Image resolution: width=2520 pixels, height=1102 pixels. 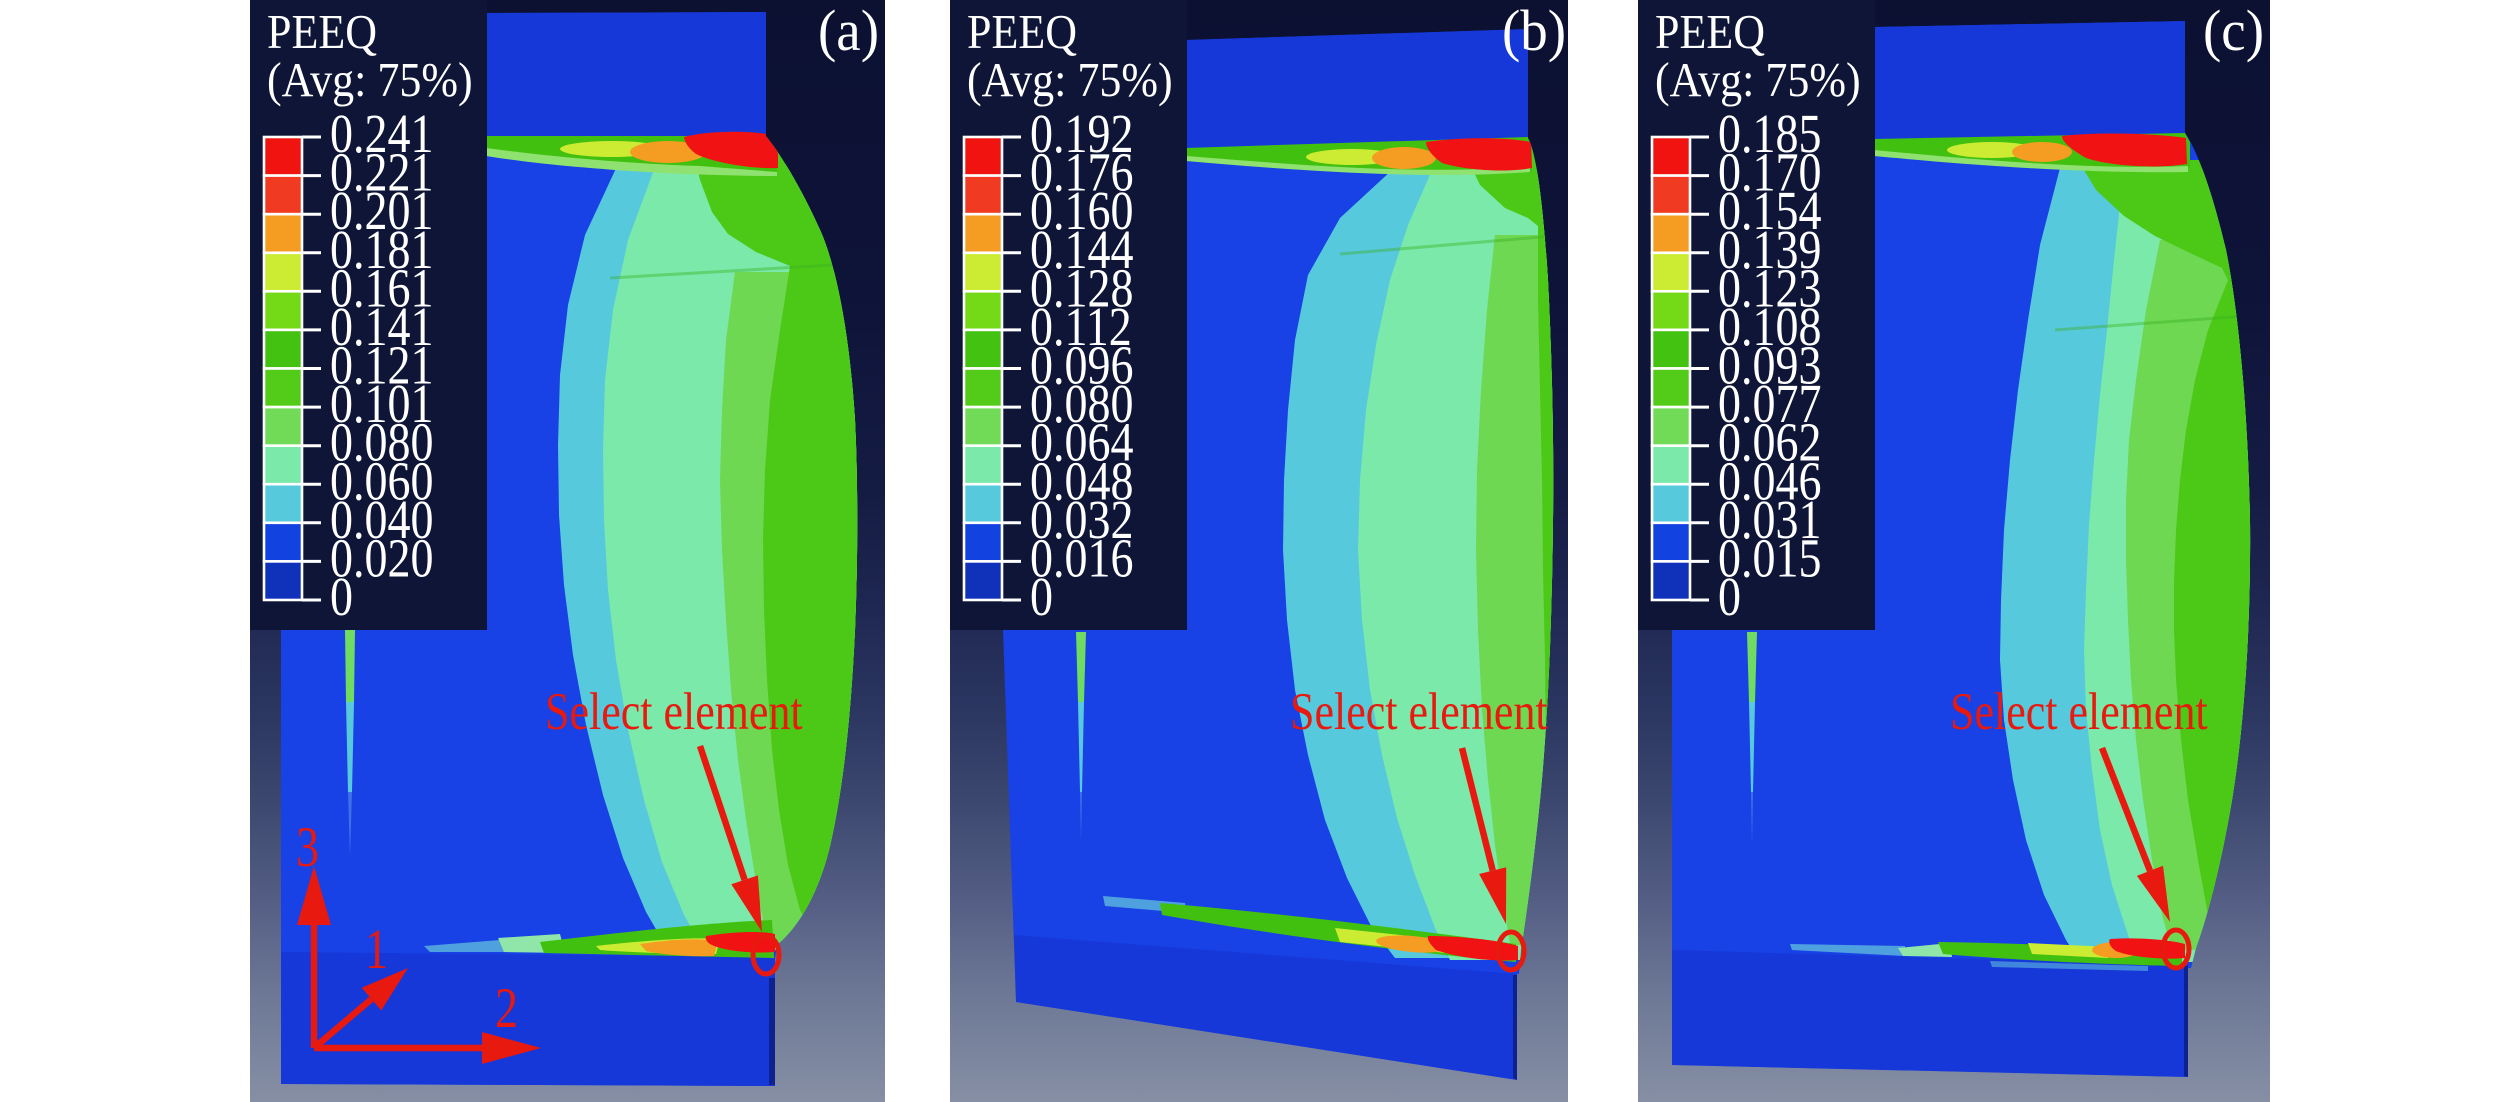 I want to click on svg-text: 0.176, so click(x=1081, y=172).